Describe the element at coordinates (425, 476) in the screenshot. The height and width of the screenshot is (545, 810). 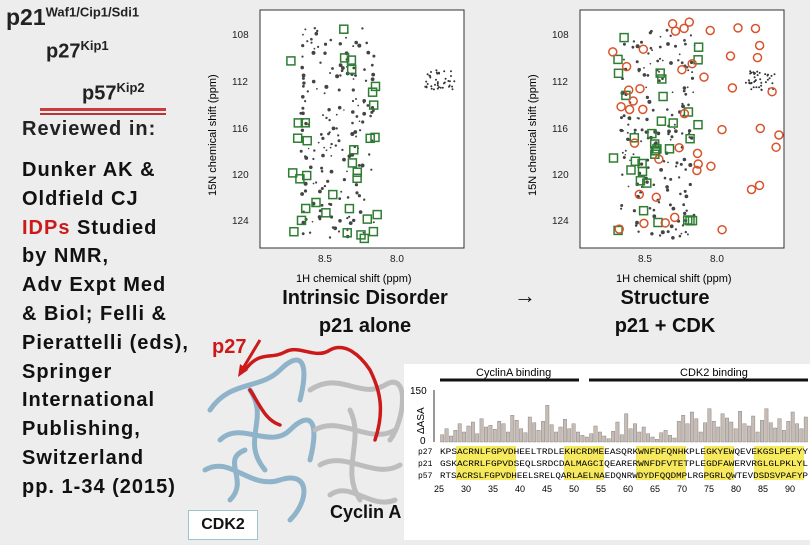
I see `seq-name: p57` at that location.